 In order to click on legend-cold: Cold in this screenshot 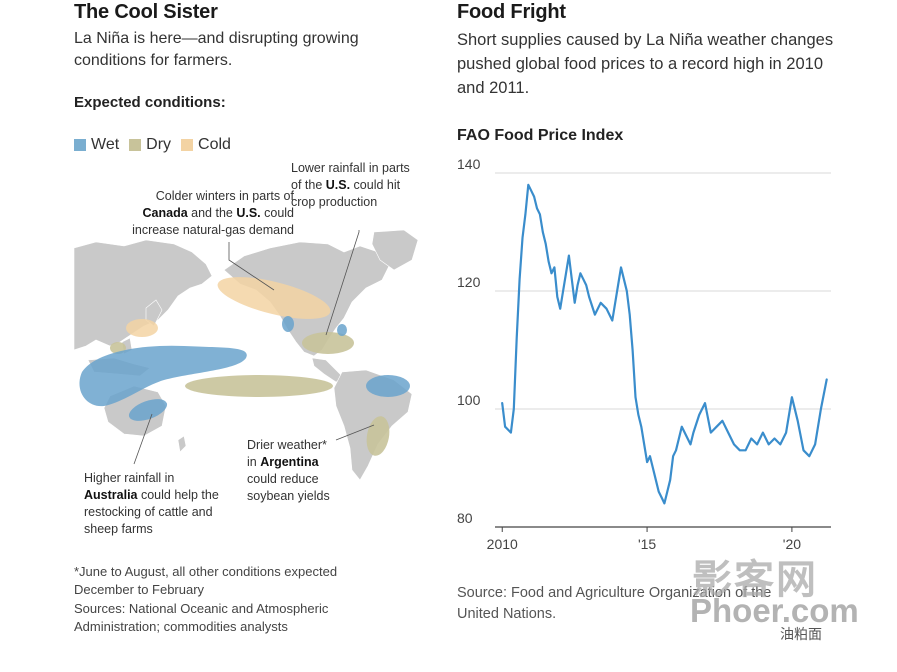, I will do `click(206, 145)`.